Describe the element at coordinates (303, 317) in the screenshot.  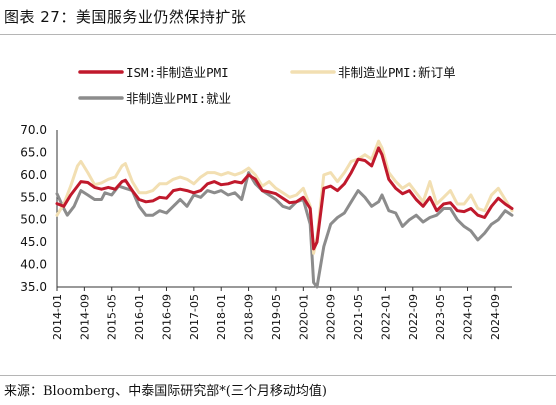
I see `x-tick-label: 2020-01` at that location.